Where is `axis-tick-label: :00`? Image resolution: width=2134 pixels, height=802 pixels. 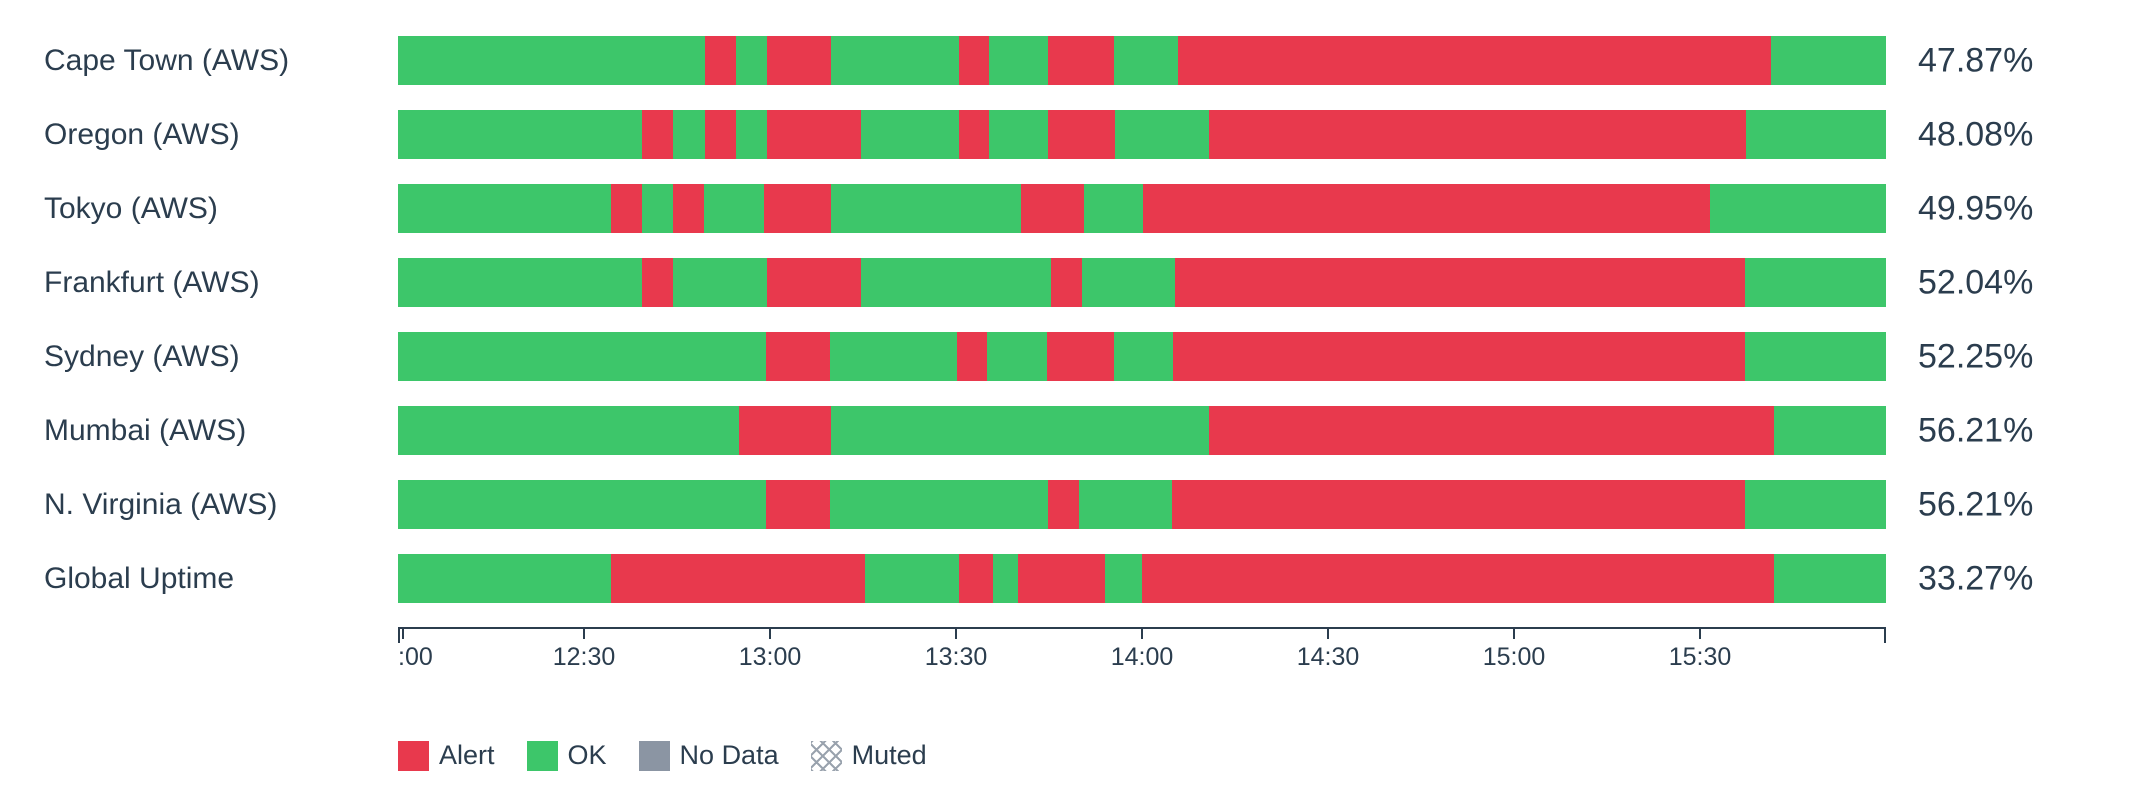
axis-tick-label: :00 is located at coordinates (415, 657).